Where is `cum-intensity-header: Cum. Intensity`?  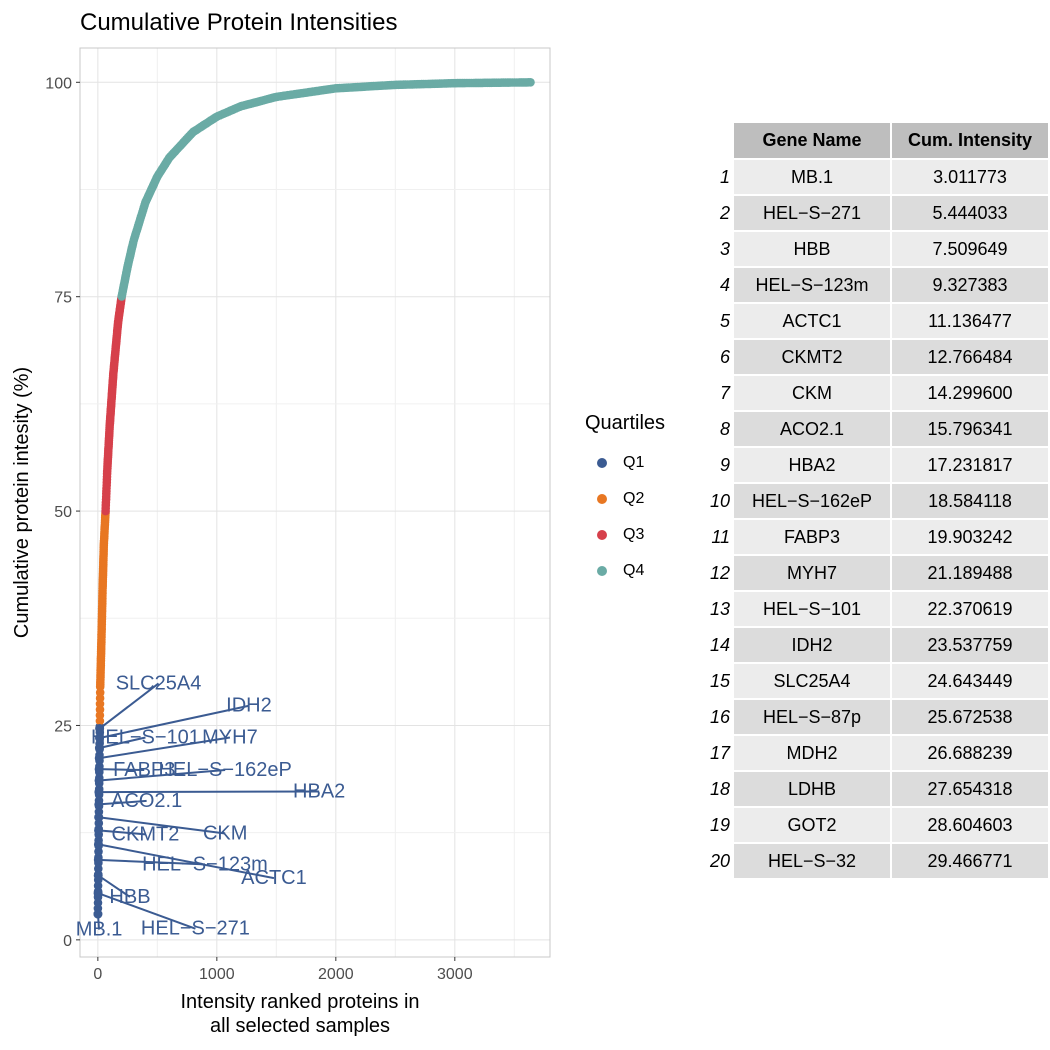
cum-intensity-header: Cum. Intensity is located at coordinates (970, 140).